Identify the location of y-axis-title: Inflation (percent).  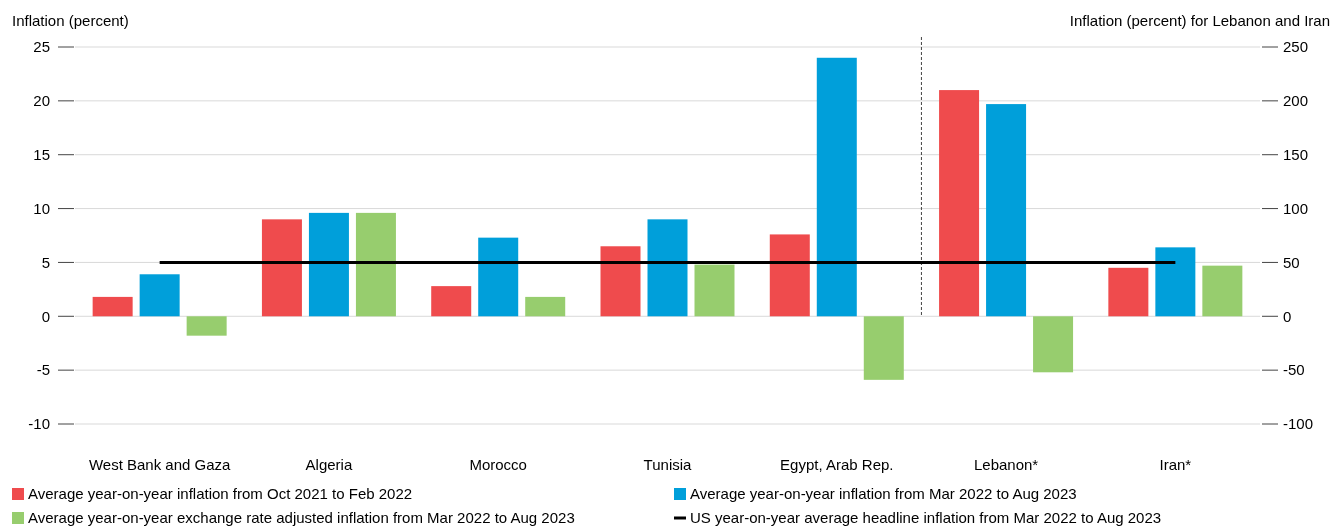
(70, 20).